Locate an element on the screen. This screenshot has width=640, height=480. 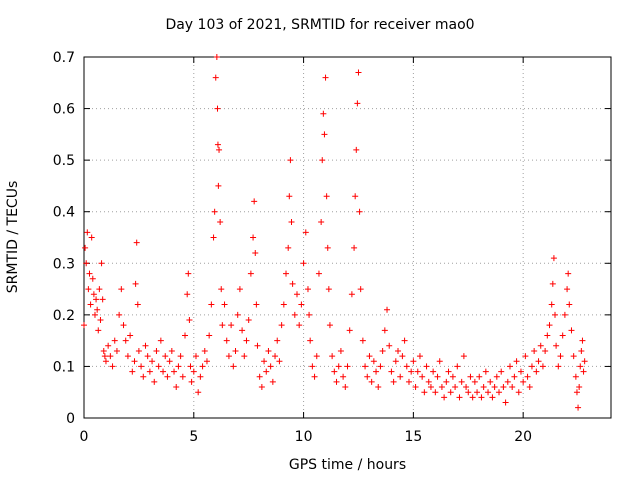
y-tick-label: 0 is located at coordinates (70, 419).